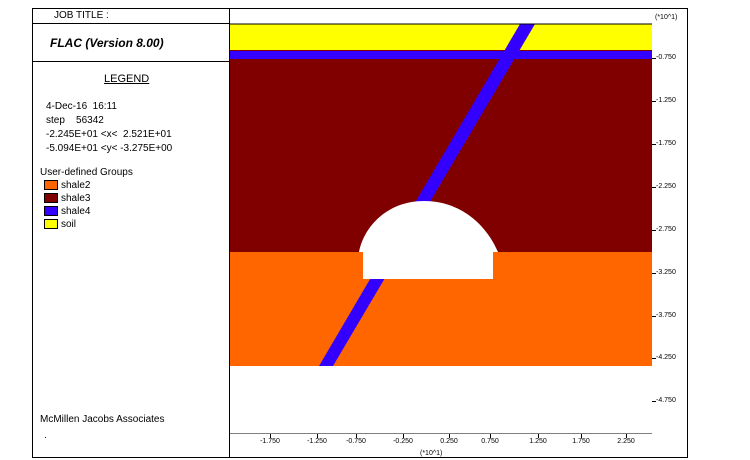 The width and height of the screenshot is (750, 460). Describe the element at coordinates (81, 106) in the screenshot. I see `legend-date-time: 4-Dec-16 16:11` at that location.